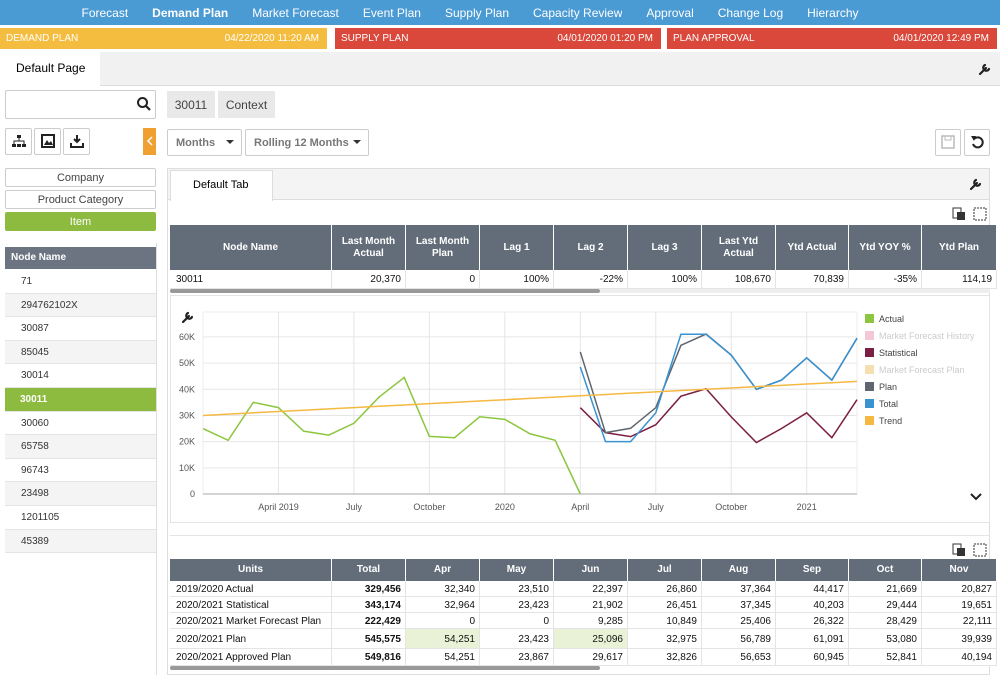 The width and height of the screenshot is (1000, 675). What do you see at coordinates (369, 639) in the screenshot?
I see `table-cell: 545,575` at bounding box center [369, 639].